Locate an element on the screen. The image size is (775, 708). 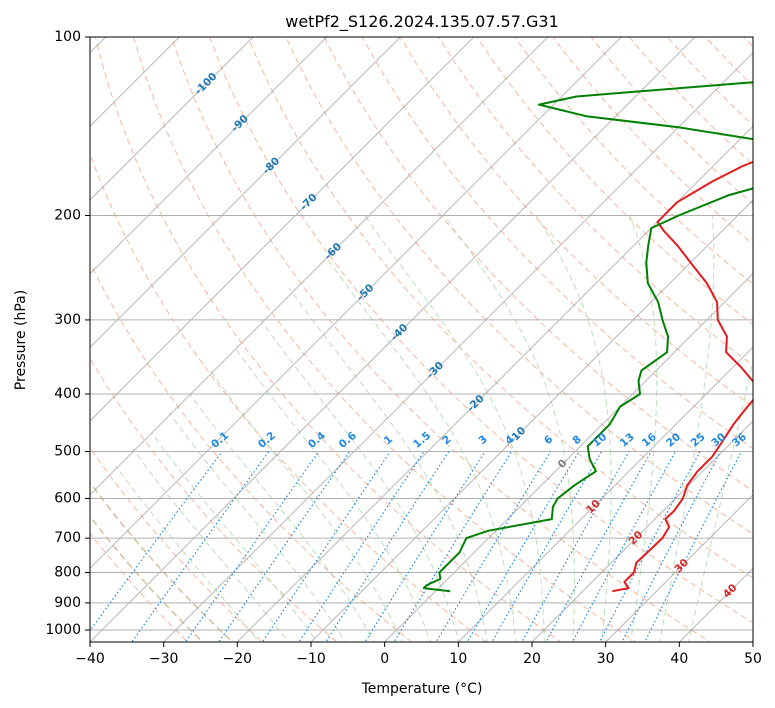
chart-title: wetPf2_S126.2024.135.07.57.G31 is located at coordinates (422, 22).